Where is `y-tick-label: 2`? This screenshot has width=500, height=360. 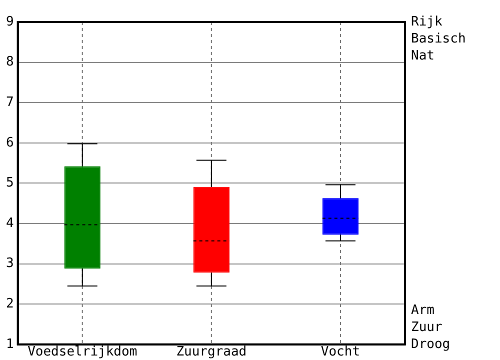
y-tick-label: 2 is located at coordinates (10, 304).